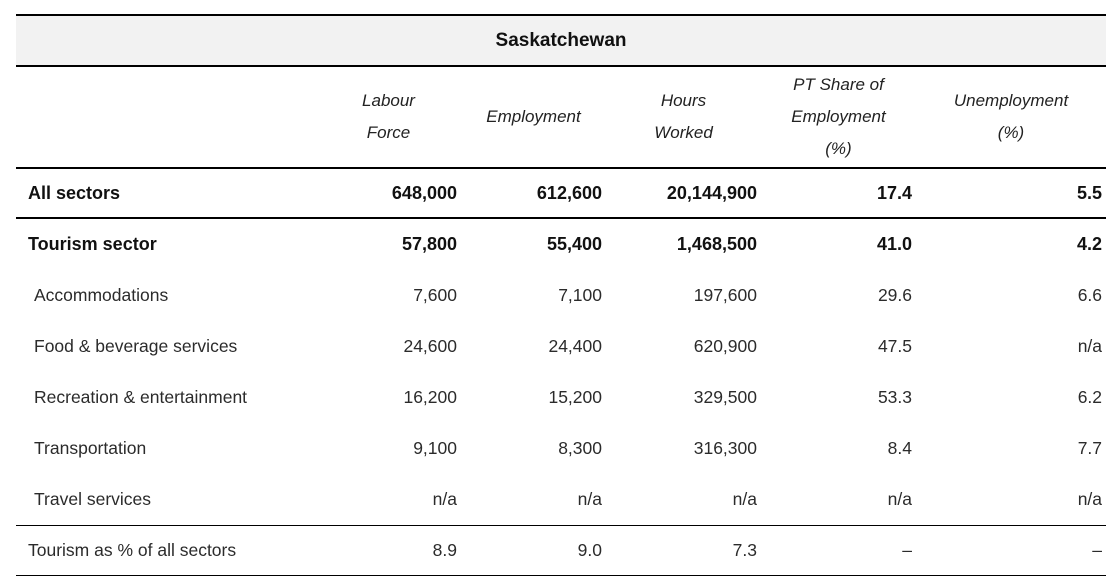  Describe the element at coordinates (388, 500) in the screenshot. I see `cell-labour-force: n/a` at that location.